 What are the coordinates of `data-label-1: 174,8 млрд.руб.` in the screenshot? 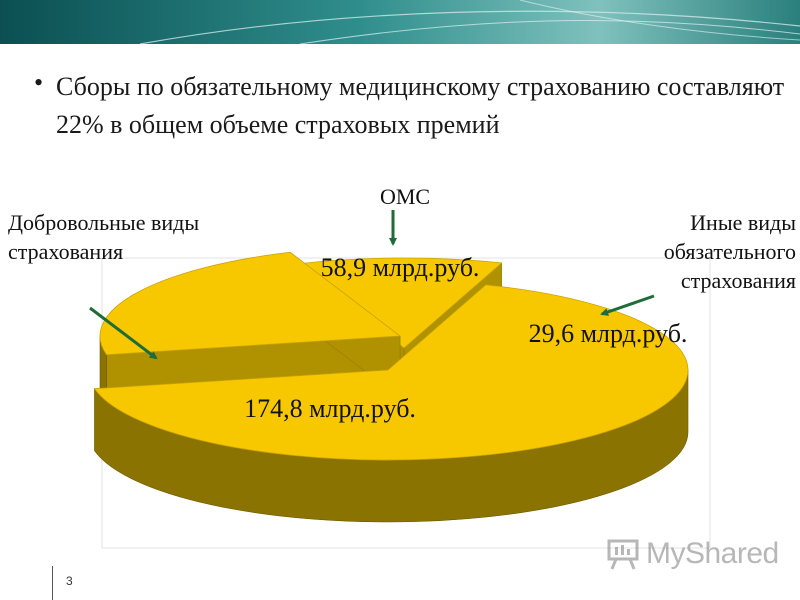 It's located at (330, 408).